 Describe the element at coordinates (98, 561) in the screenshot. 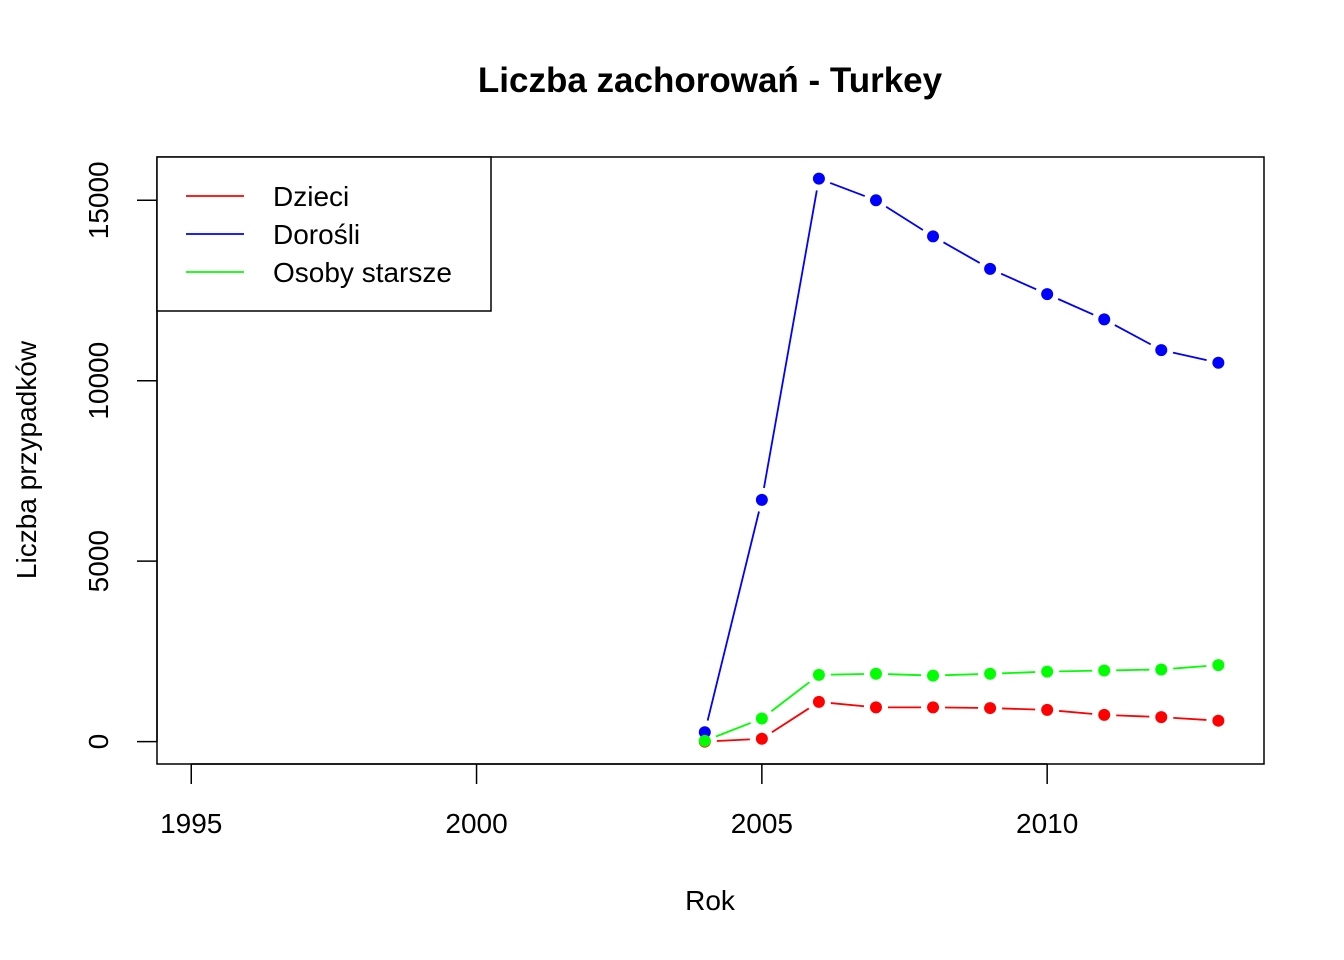

I see `y-tick-label: 5000` at that location.